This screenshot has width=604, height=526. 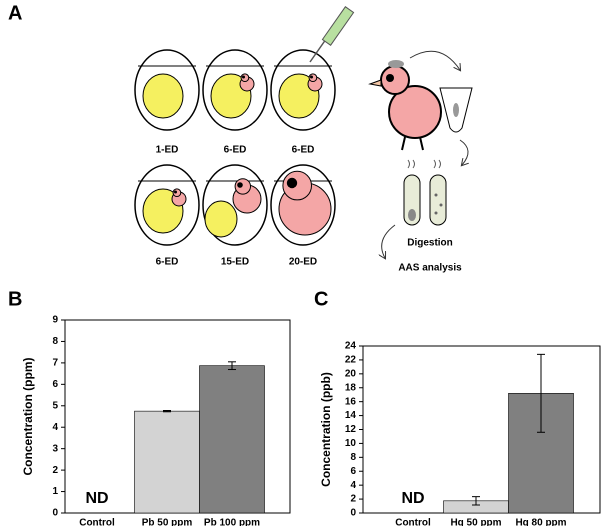 I want to click on syringe, so click(x=332, y=34).